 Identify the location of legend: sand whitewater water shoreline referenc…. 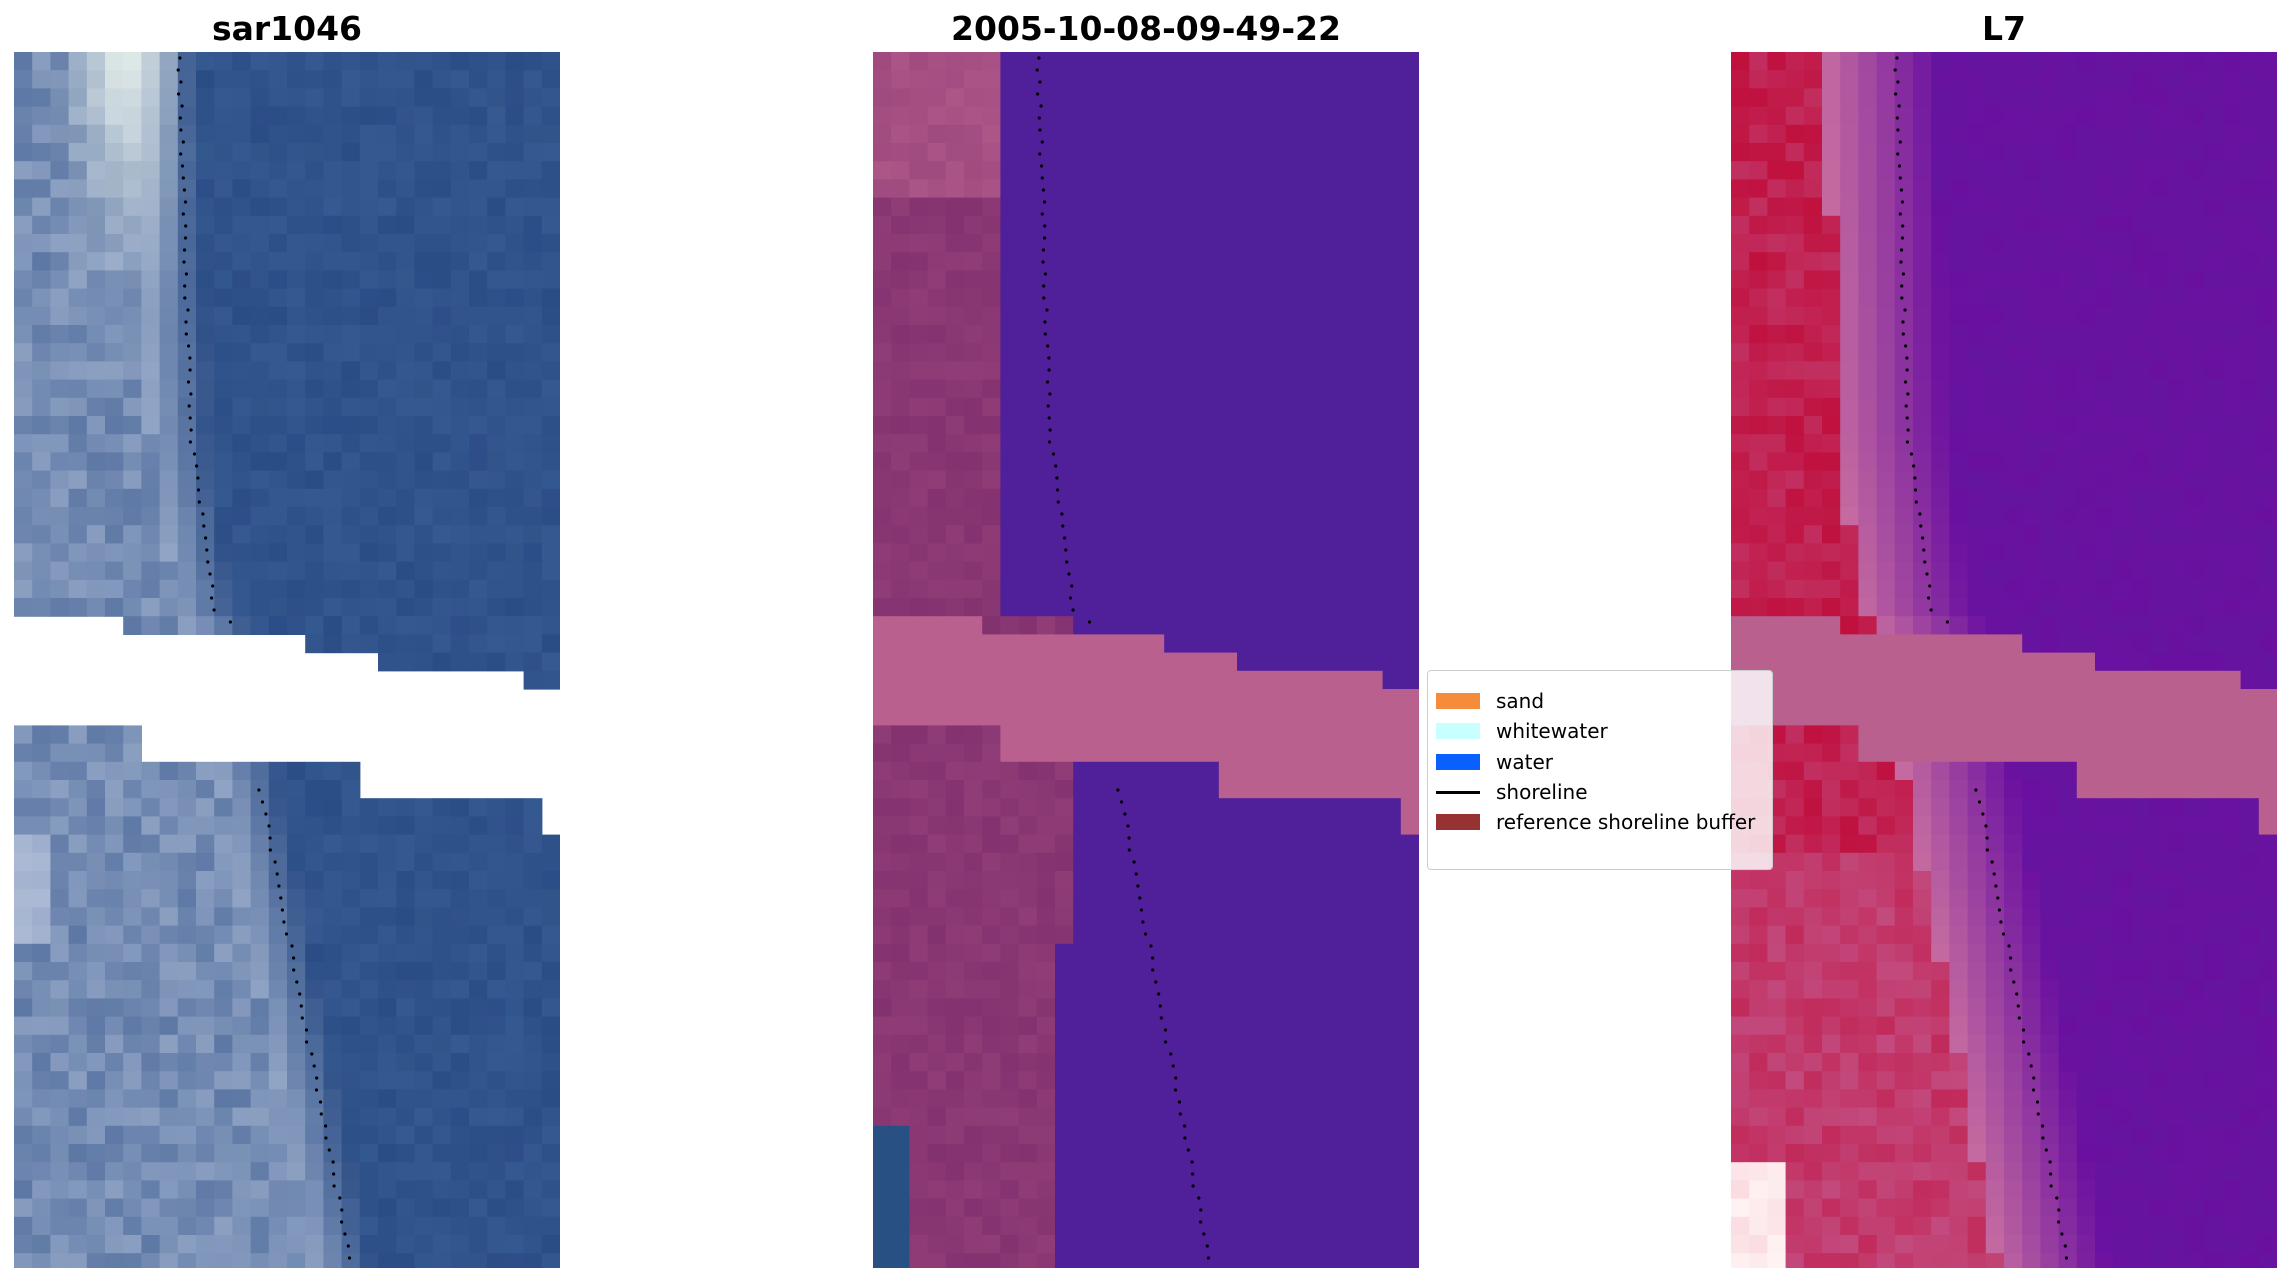
(1600, 770).